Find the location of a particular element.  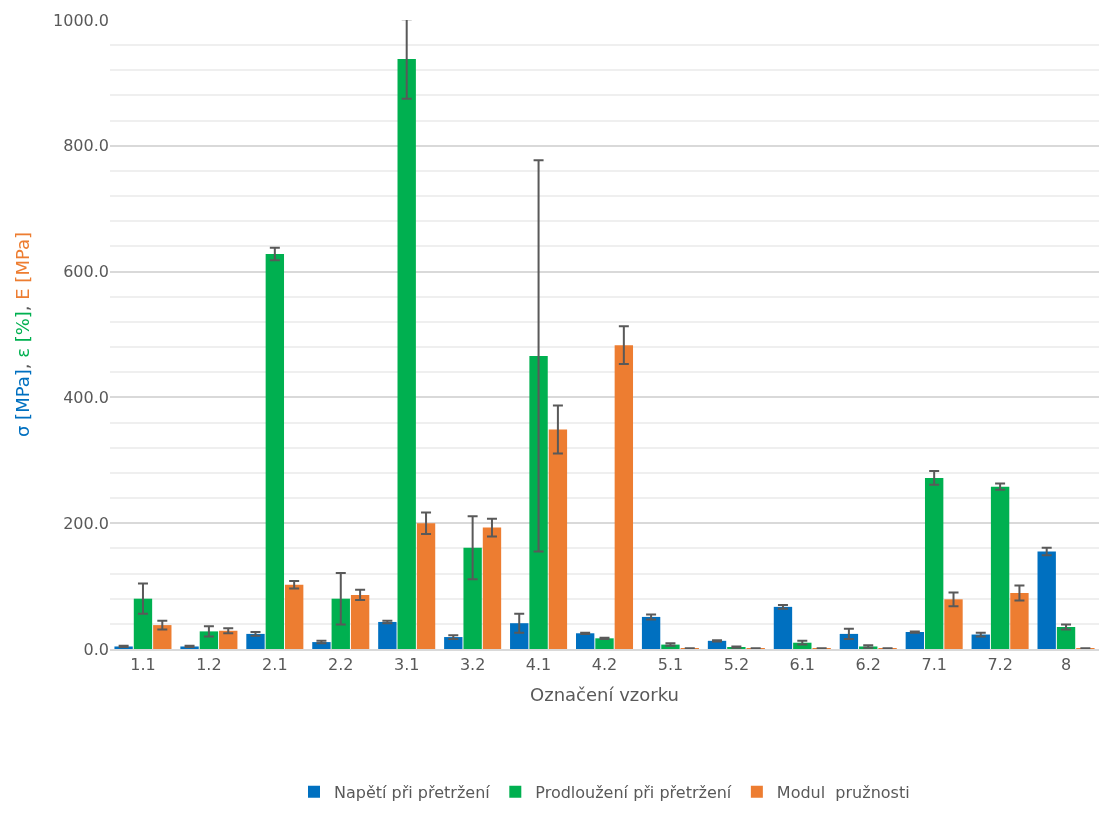

x-tick-label: 2.1 is located at coordinates (275, 665).